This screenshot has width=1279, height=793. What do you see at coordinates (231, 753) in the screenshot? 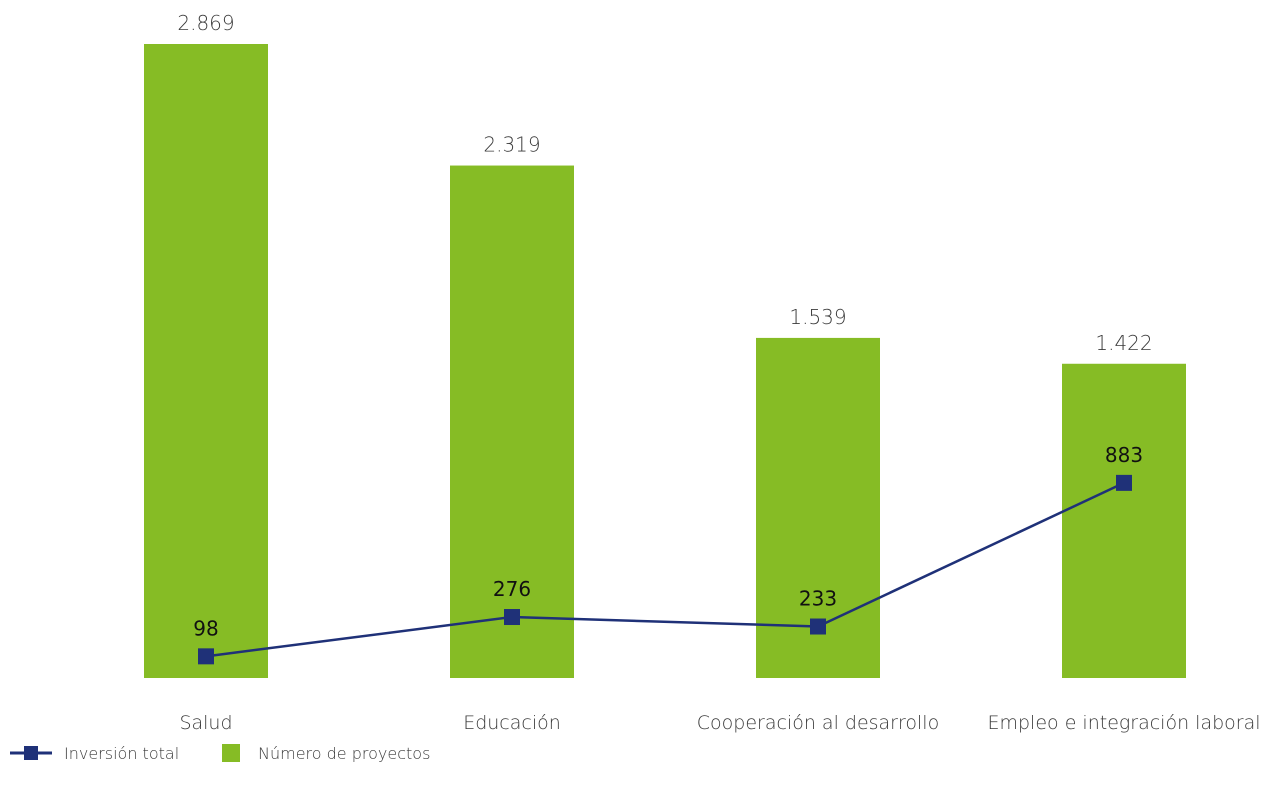
I see `legend-bar-swatch` at bounding box center [231, 753].